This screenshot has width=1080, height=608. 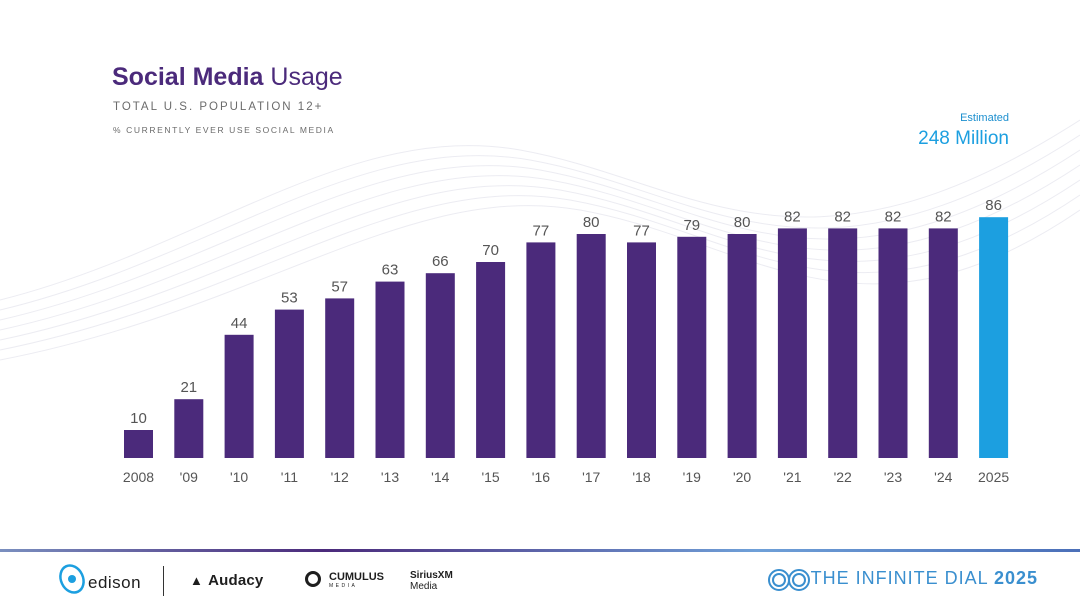 I want to click on bar-2008, so click(x=138, y=444).